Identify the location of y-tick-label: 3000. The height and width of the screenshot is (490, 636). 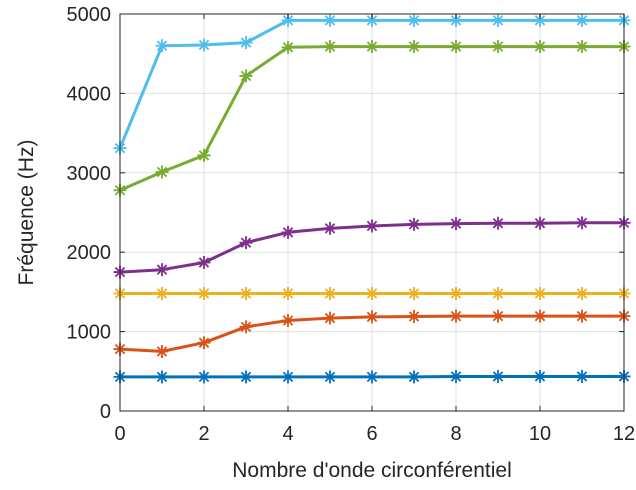
(89, 174).